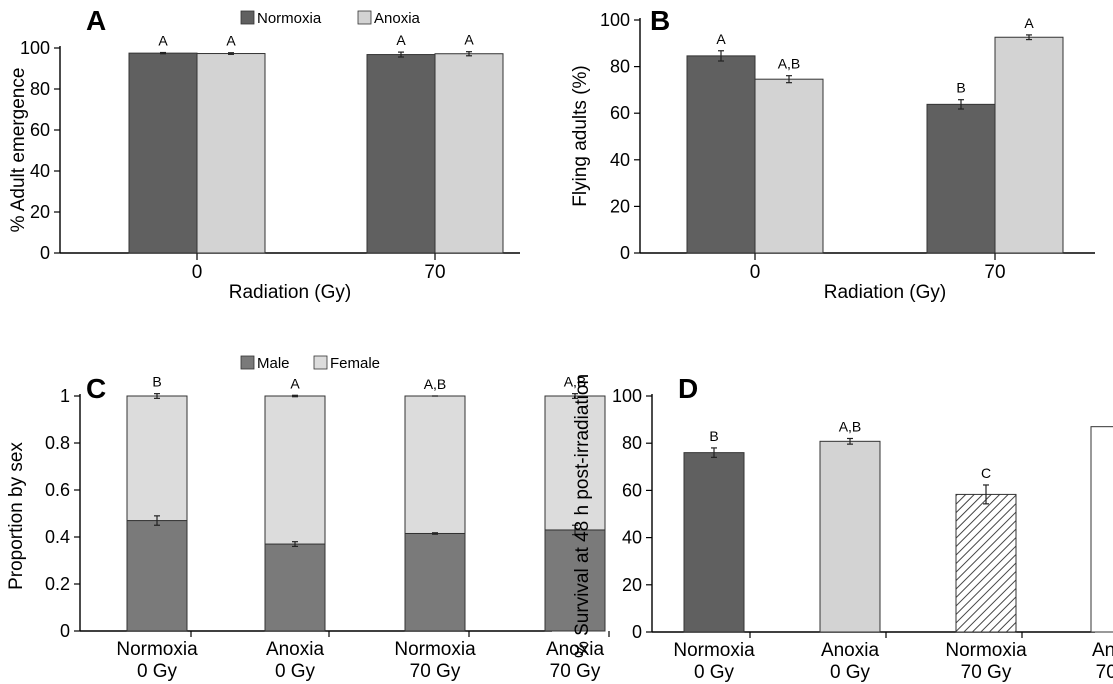  What do you see at coordinates (96, 20) in the screenshot?
I see `panel-label: A` at bounding box center [96, 20].